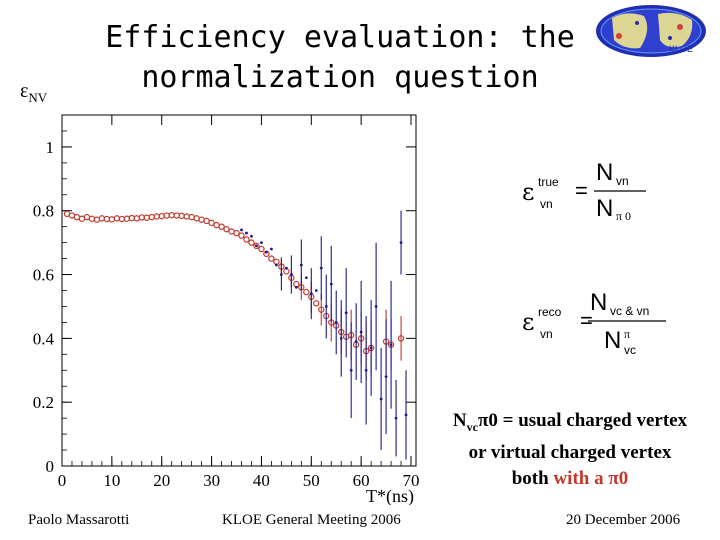 Image resolution: width=720 pixels, height=540 pixels. What do you see at coordinates (651, 31) in the screenshot?
I see `kloe-logo: KLOE` at bounding box center [651, 31].